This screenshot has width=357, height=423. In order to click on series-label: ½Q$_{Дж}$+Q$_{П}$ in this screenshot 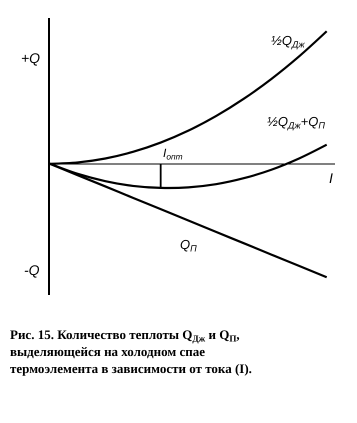, I will do `click(296, 122)`.